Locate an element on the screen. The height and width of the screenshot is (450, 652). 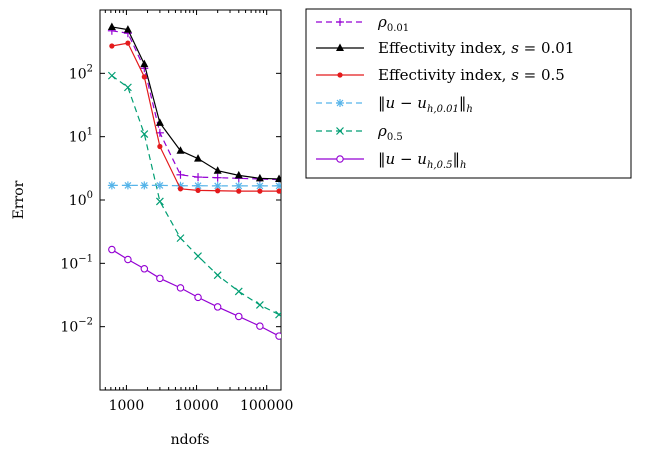
x-tick-label: 10000 is located at coordinates (196, 406).